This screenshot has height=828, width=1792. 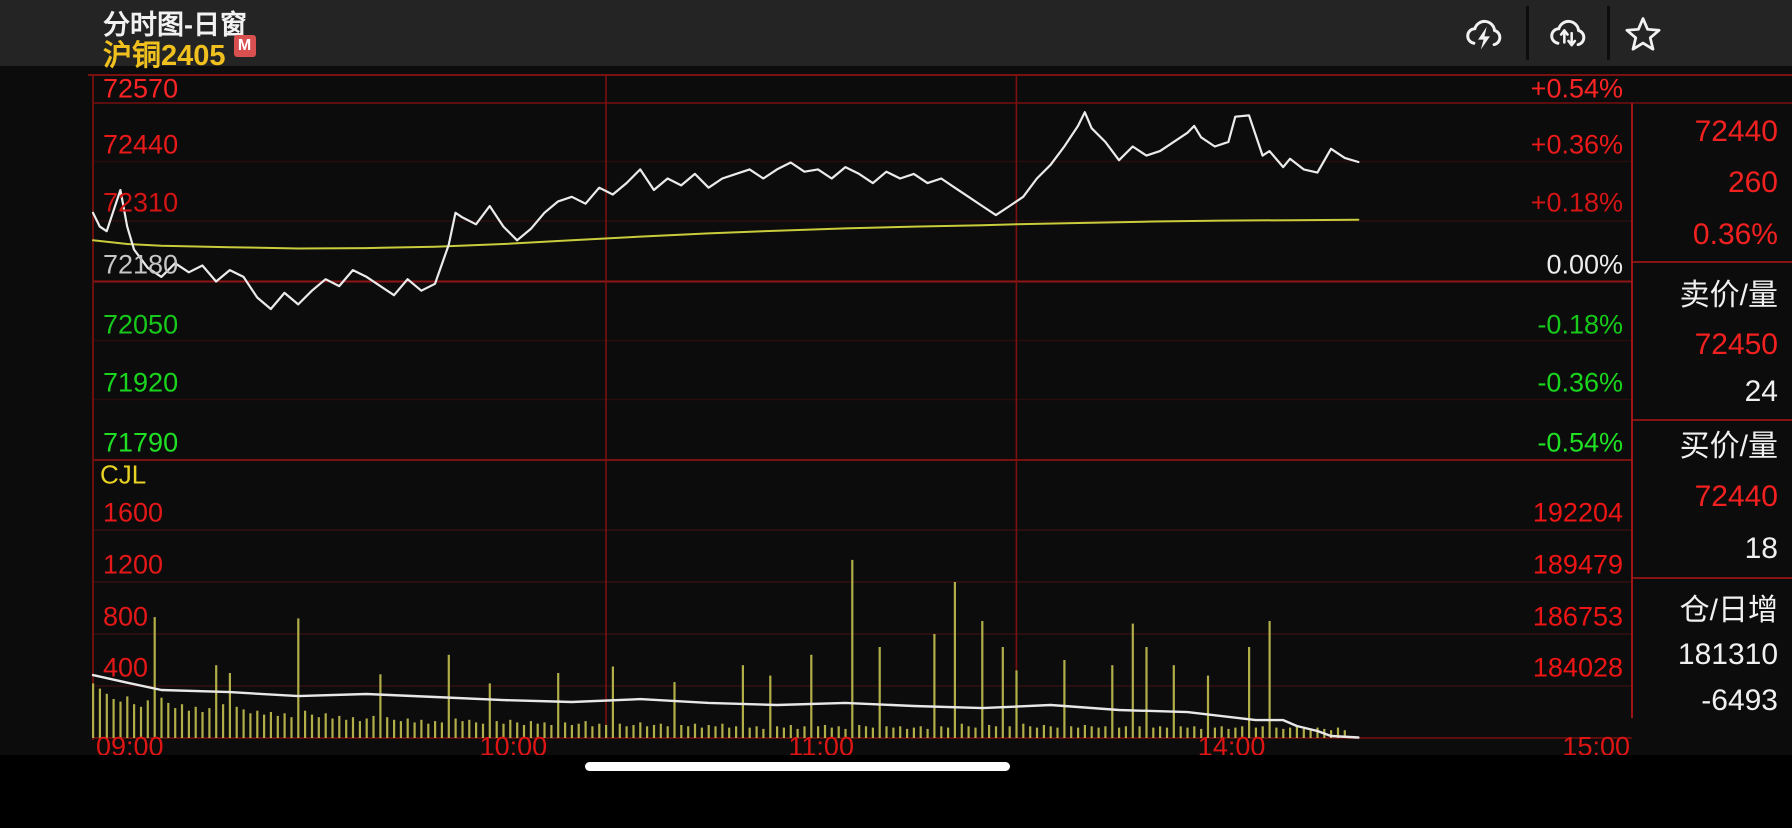 I want to click on contract-name: 沪铜2405, so click(x=164, y=56).